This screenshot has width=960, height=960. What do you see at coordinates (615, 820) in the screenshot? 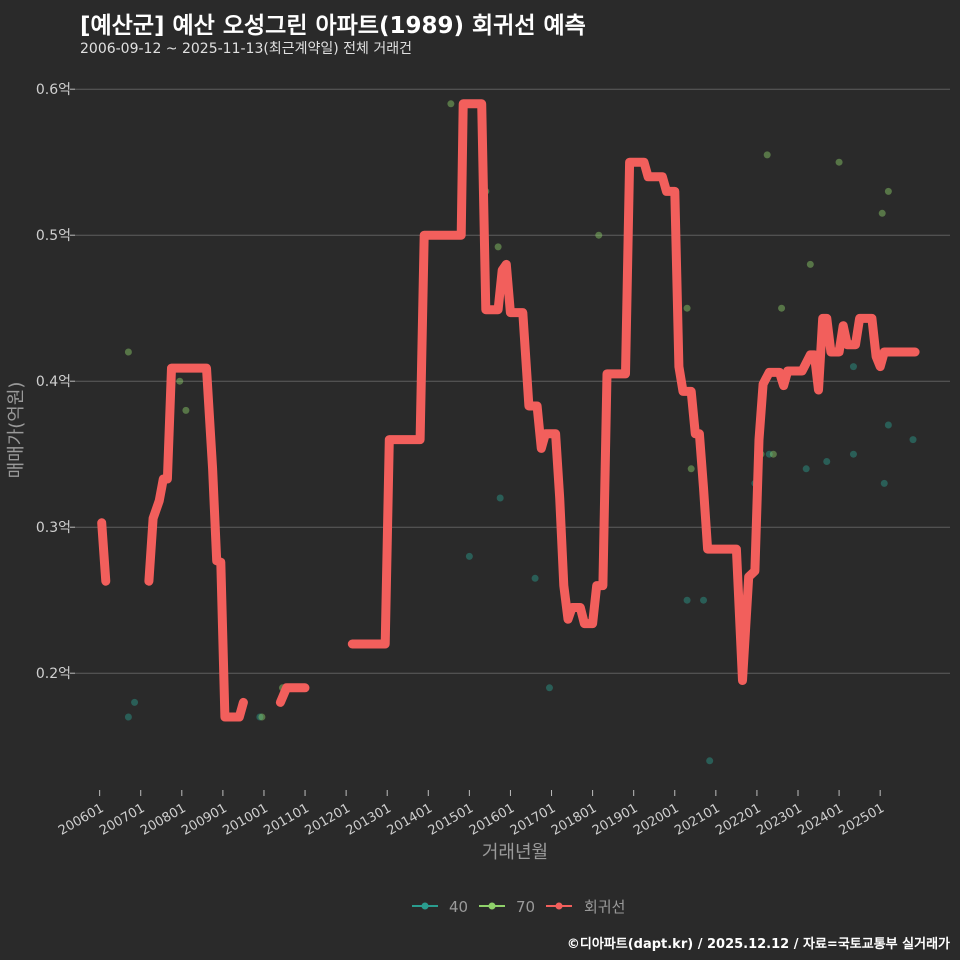
I see `x-tick-label: 201901` at bounding box center [615, 820].